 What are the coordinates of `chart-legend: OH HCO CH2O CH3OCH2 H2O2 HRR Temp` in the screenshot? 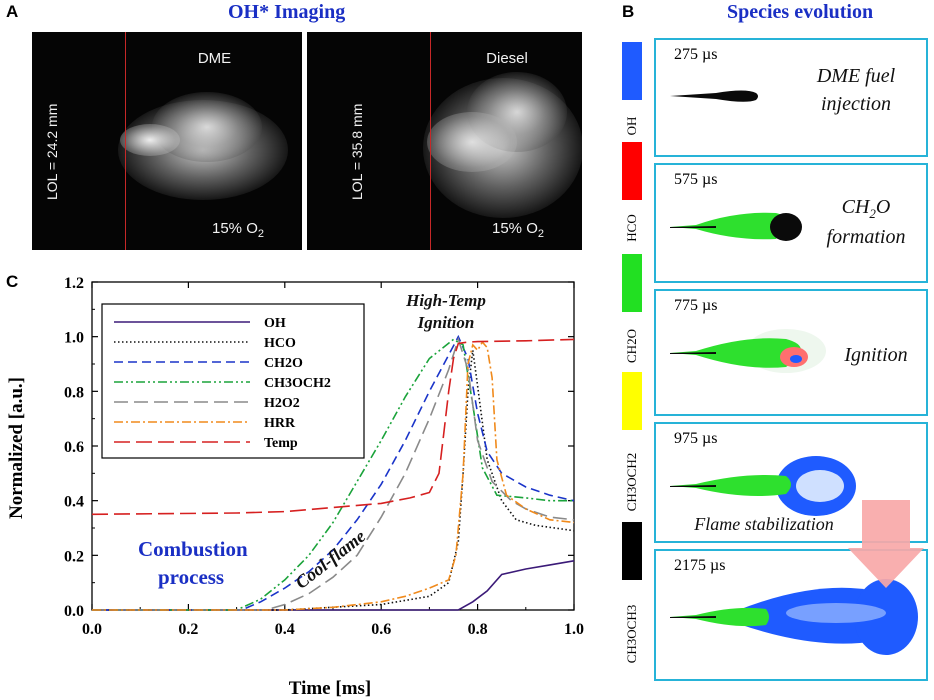 It's located at (233, 381).